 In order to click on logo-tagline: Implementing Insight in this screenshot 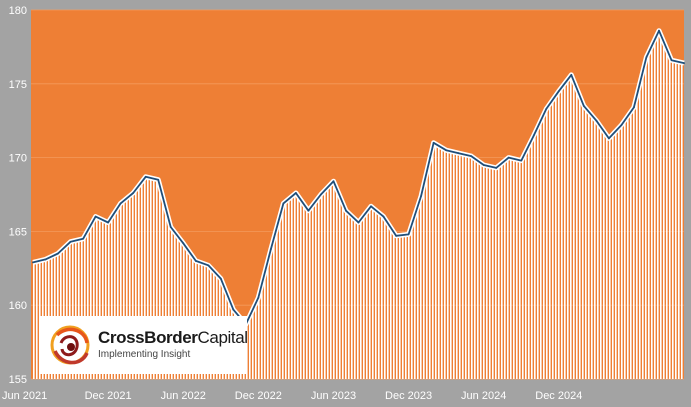, I will do `click(144, 354)`.